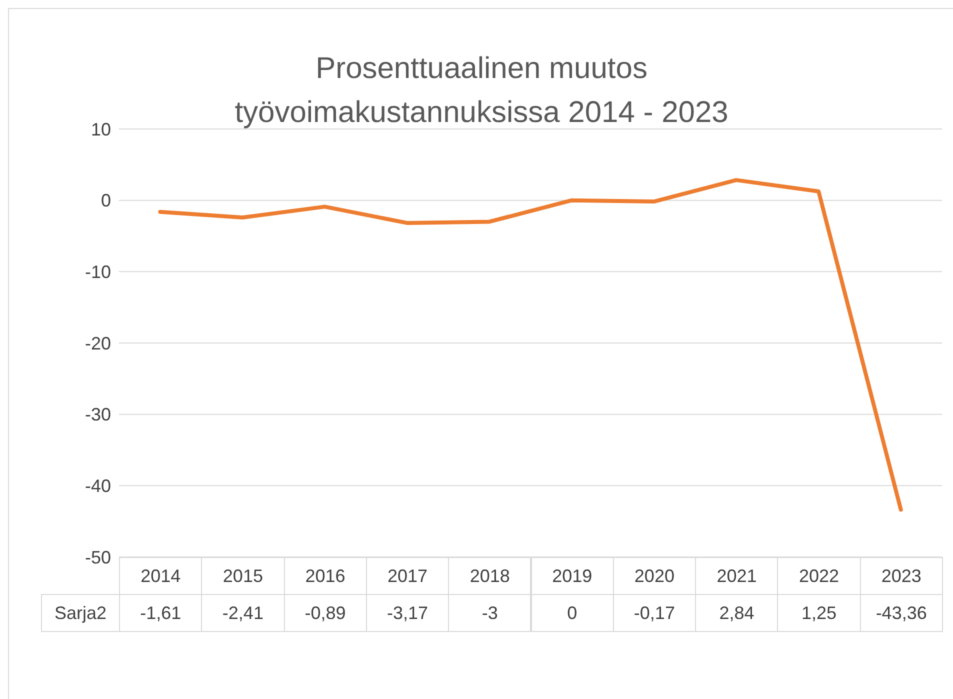 The width and height of the screenshot is (953, 699). I want to click on y-tick-label: 0, so click(105, 200).